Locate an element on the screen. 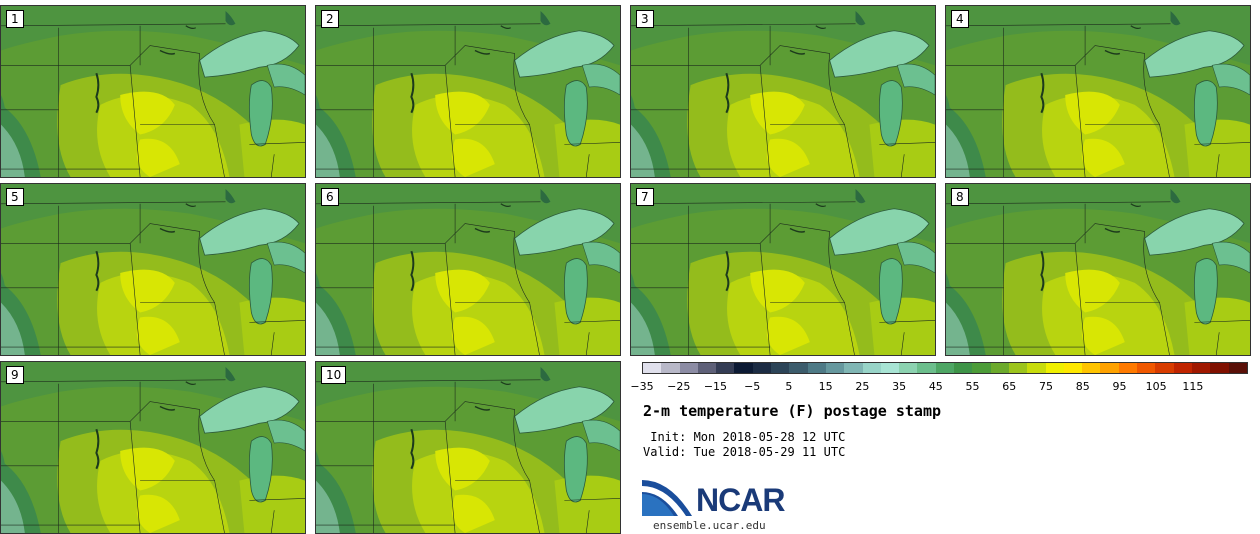 This screenshot has width=1260, height=534. colorbar-tick-label: 55 is located at coordinates (972, 386).